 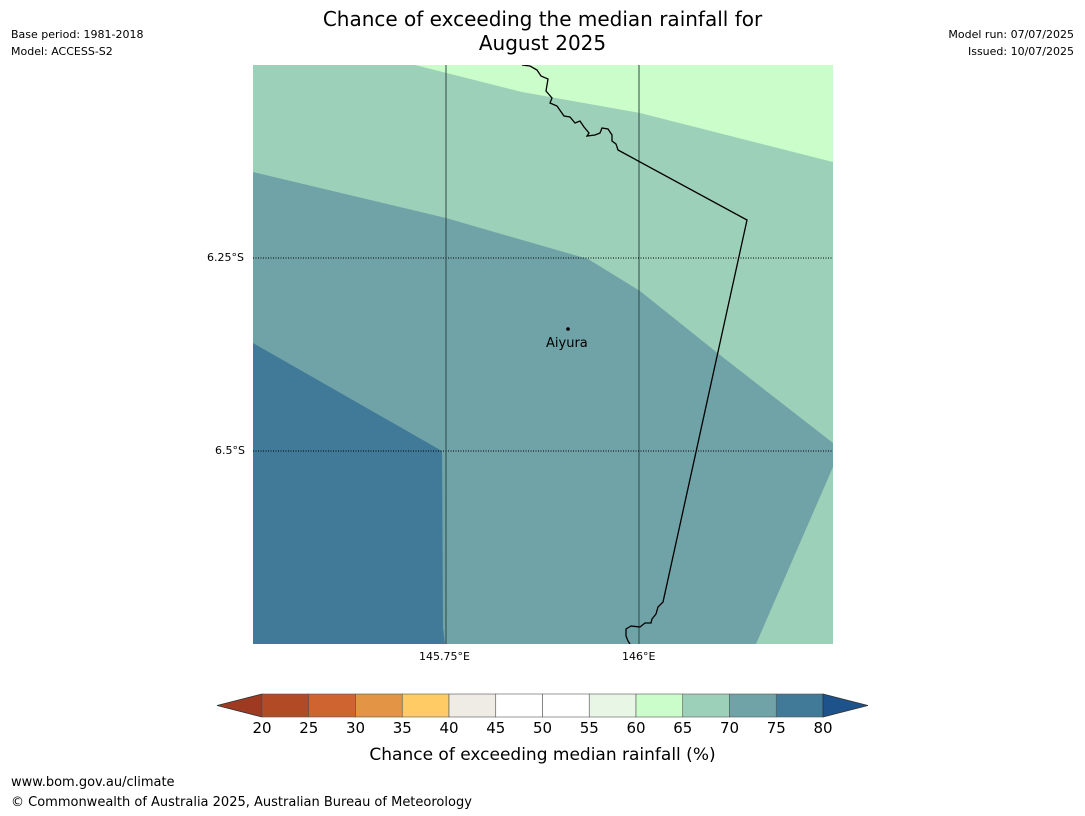 I want to click on model-run-text: Model run: 07/07/2025, so click(x=1011, y=34).